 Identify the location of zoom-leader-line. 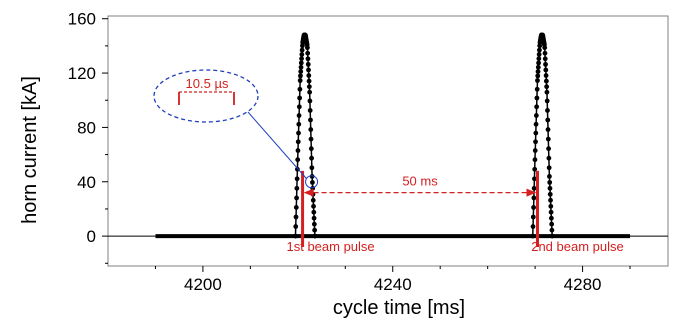
(277, 145).